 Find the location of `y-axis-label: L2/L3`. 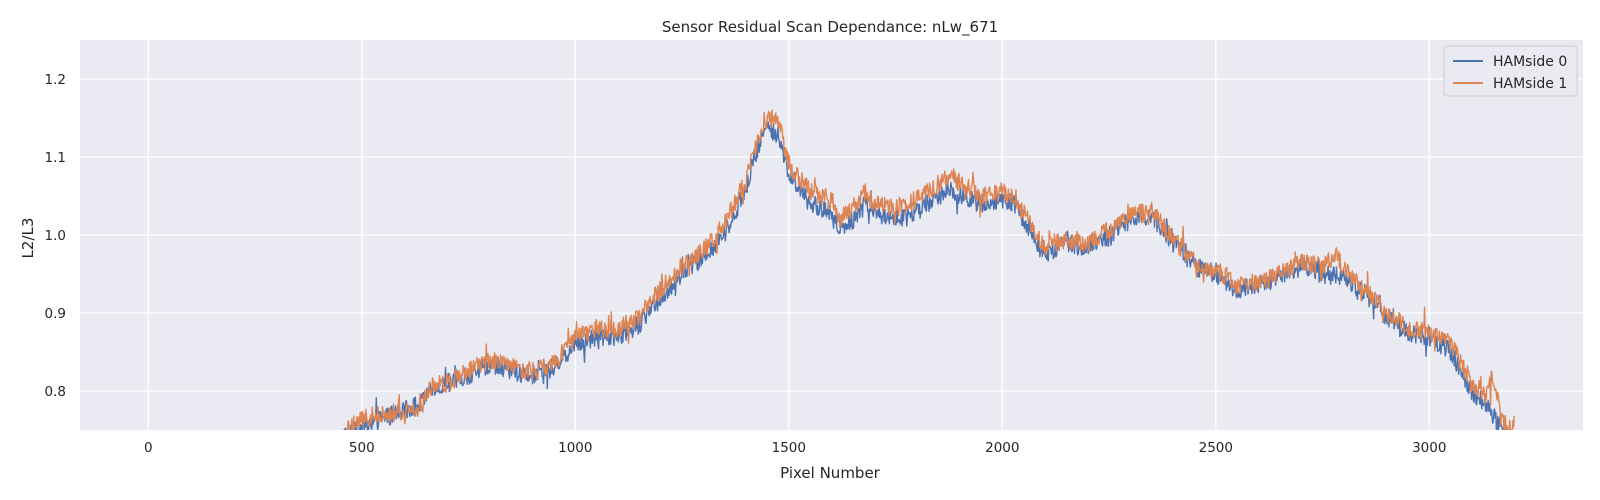

y-axis-label: L2/L3 is located at coordinates (28, 238).